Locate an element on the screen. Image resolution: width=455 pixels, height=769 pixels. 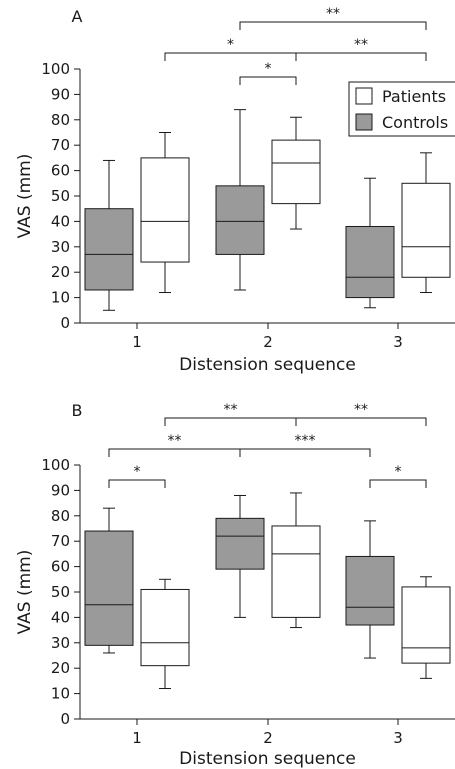
legend: Patients Controls is located at coordinates (401, 109).